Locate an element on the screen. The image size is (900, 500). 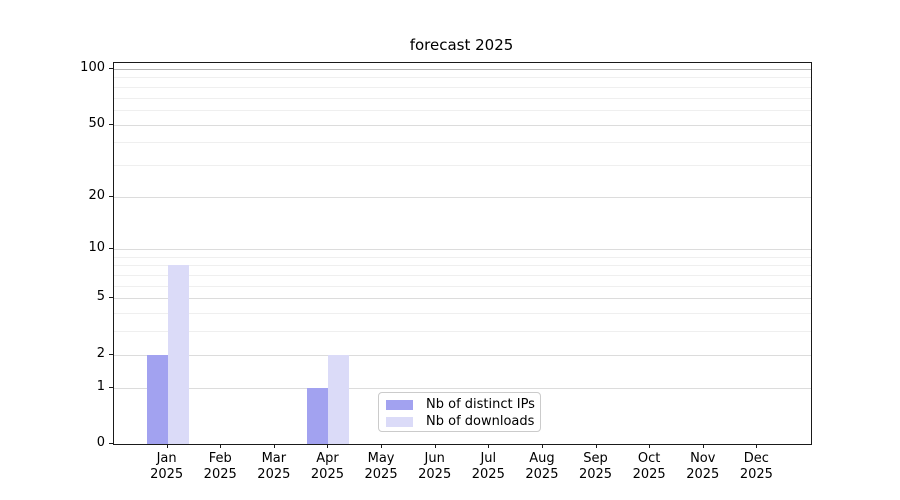
x-tick-label: Oct 2025 is located at coordinates (649, 466).